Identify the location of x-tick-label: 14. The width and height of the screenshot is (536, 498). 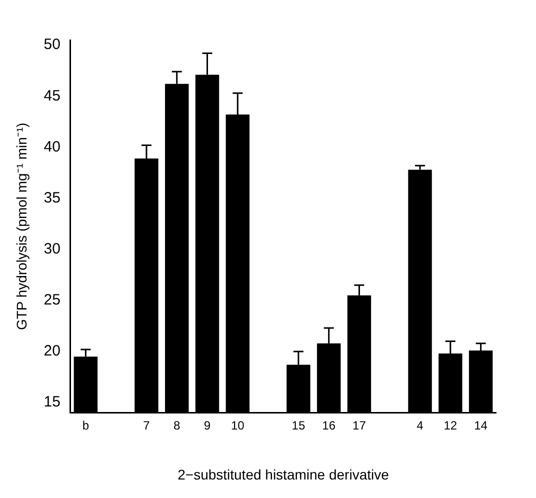
(481, 425).